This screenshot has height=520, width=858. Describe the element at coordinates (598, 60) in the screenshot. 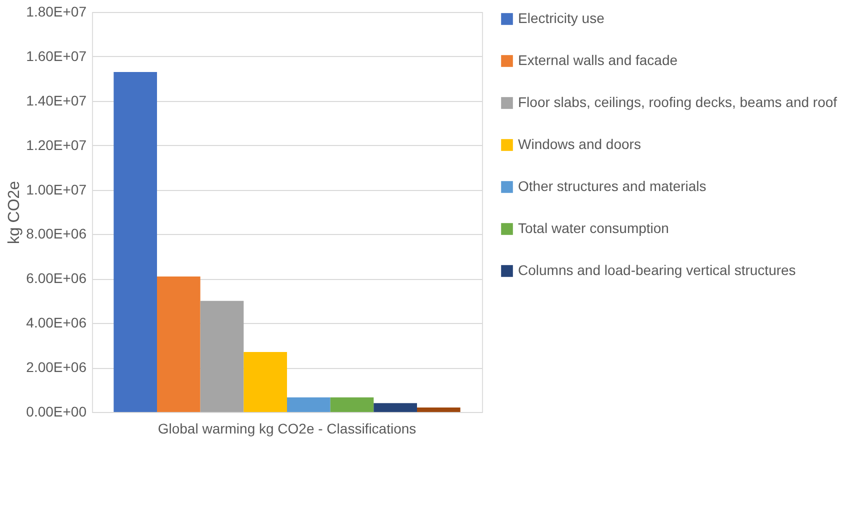

I see `legend-label: External walls and facade` at that location.